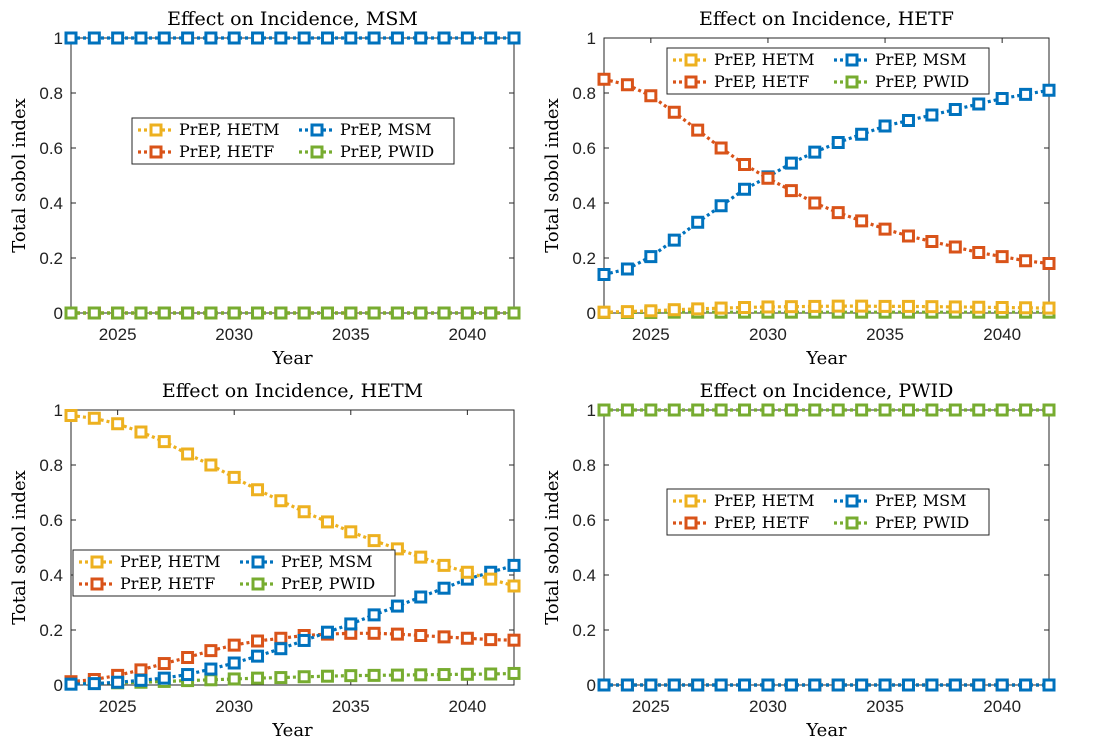 This screenshot has height=750, width=1100. What do you see at coordinates (552, 547) in the screenshot?
I see `y-axis-label: Total sobol index` at bounding box center [552, 547].